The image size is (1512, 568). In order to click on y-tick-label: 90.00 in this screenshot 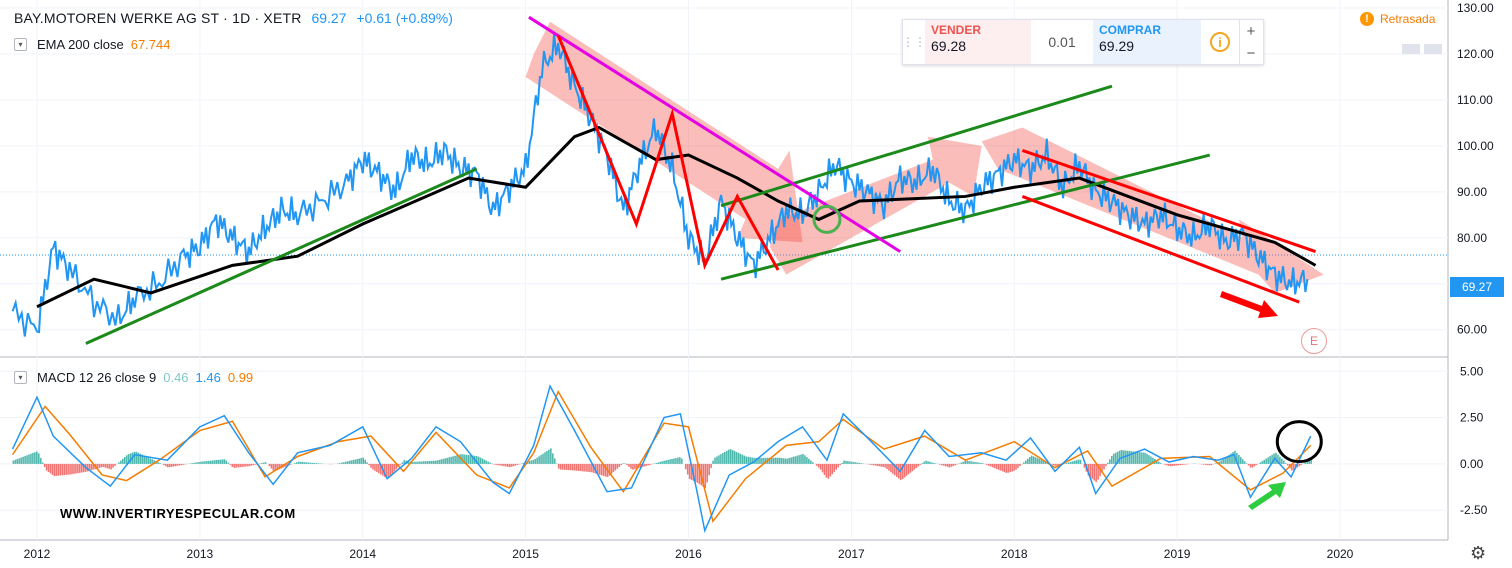, I will do `click(1472, 192)`.